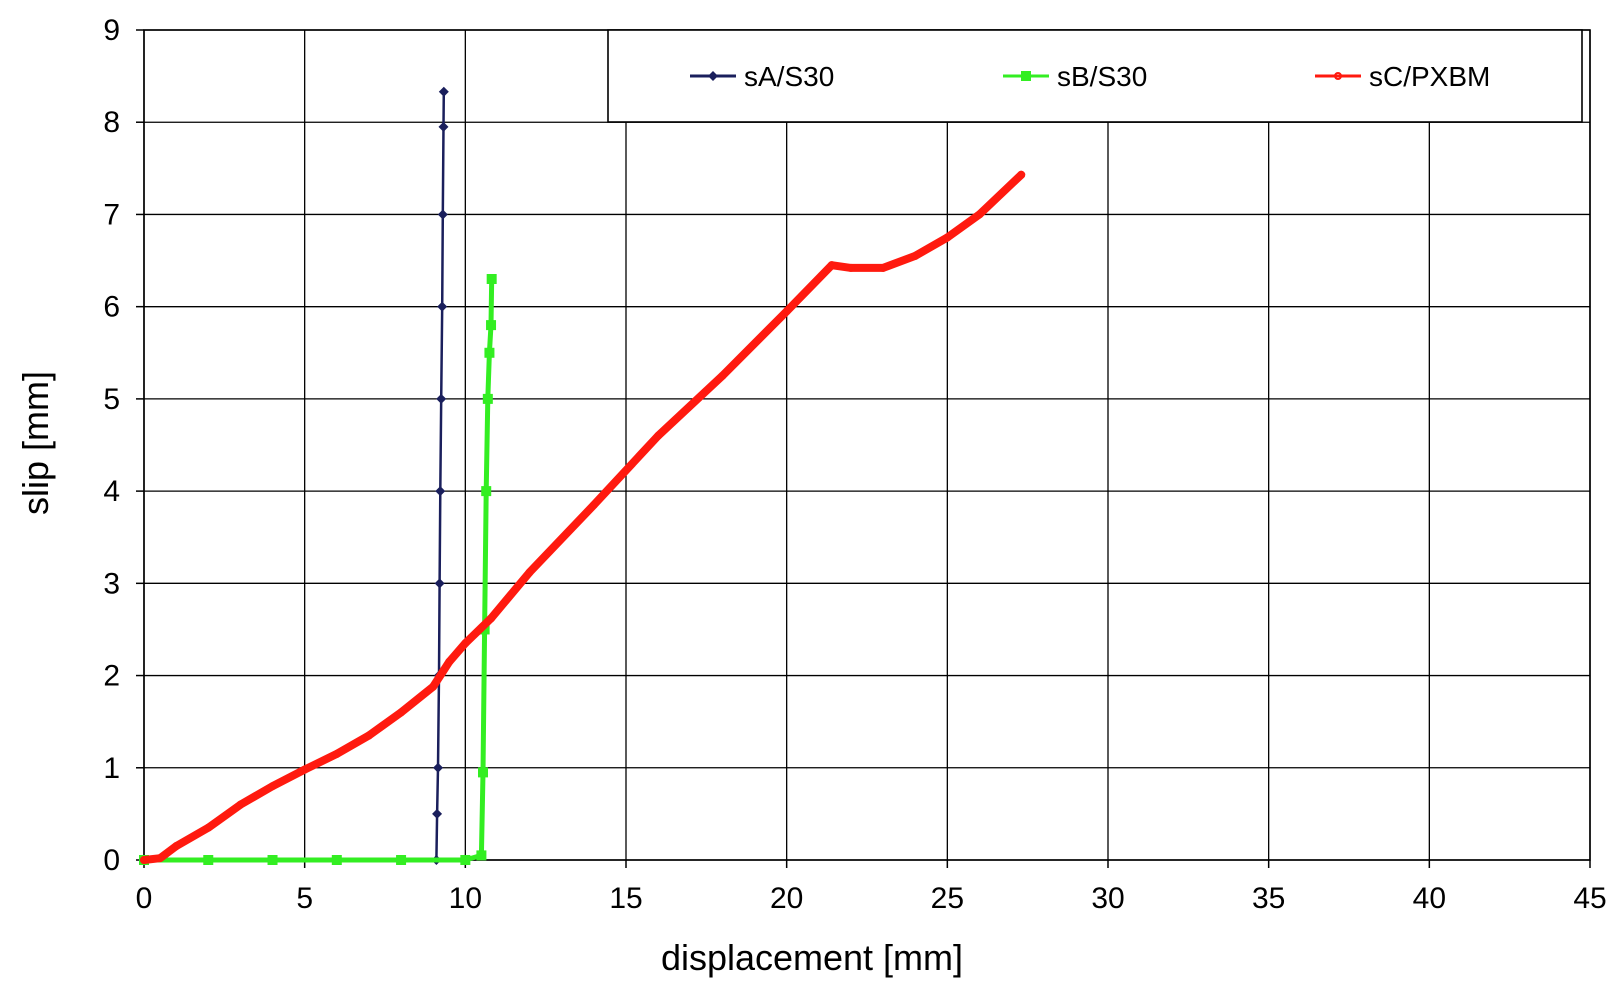 This screenshot has height=1003, width=1622. I want to click on legend-label: sC/PXBM, so click(1429, 76).